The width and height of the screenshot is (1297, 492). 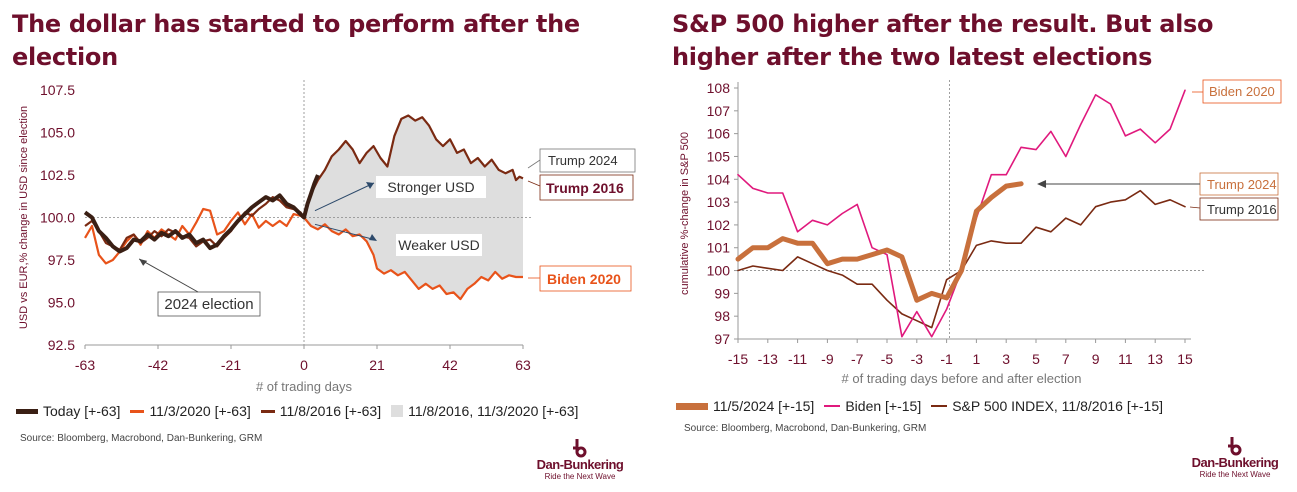 I want to click on legend-label-today: Today [+-63], so click(x=82, y=411).